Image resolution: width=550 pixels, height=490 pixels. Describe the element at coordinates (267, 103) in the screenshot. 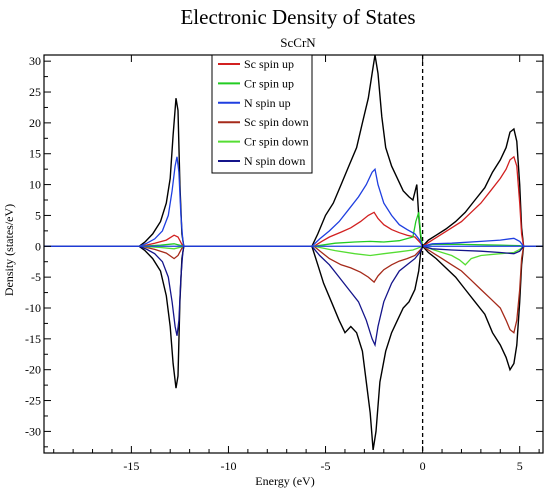

I see `legend-label: N spin up` at that location.